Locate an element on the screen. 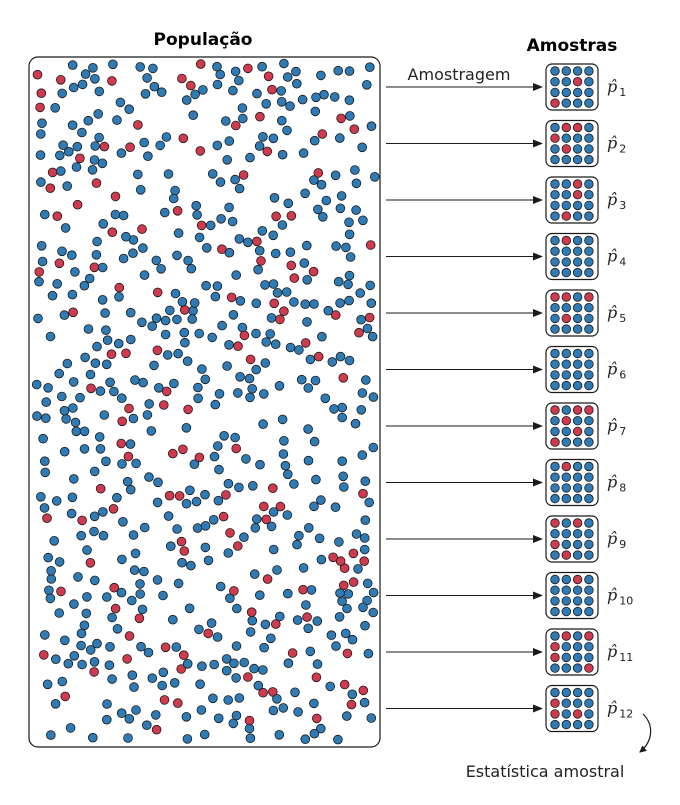  sample-box is located at coordinates (572, 426).